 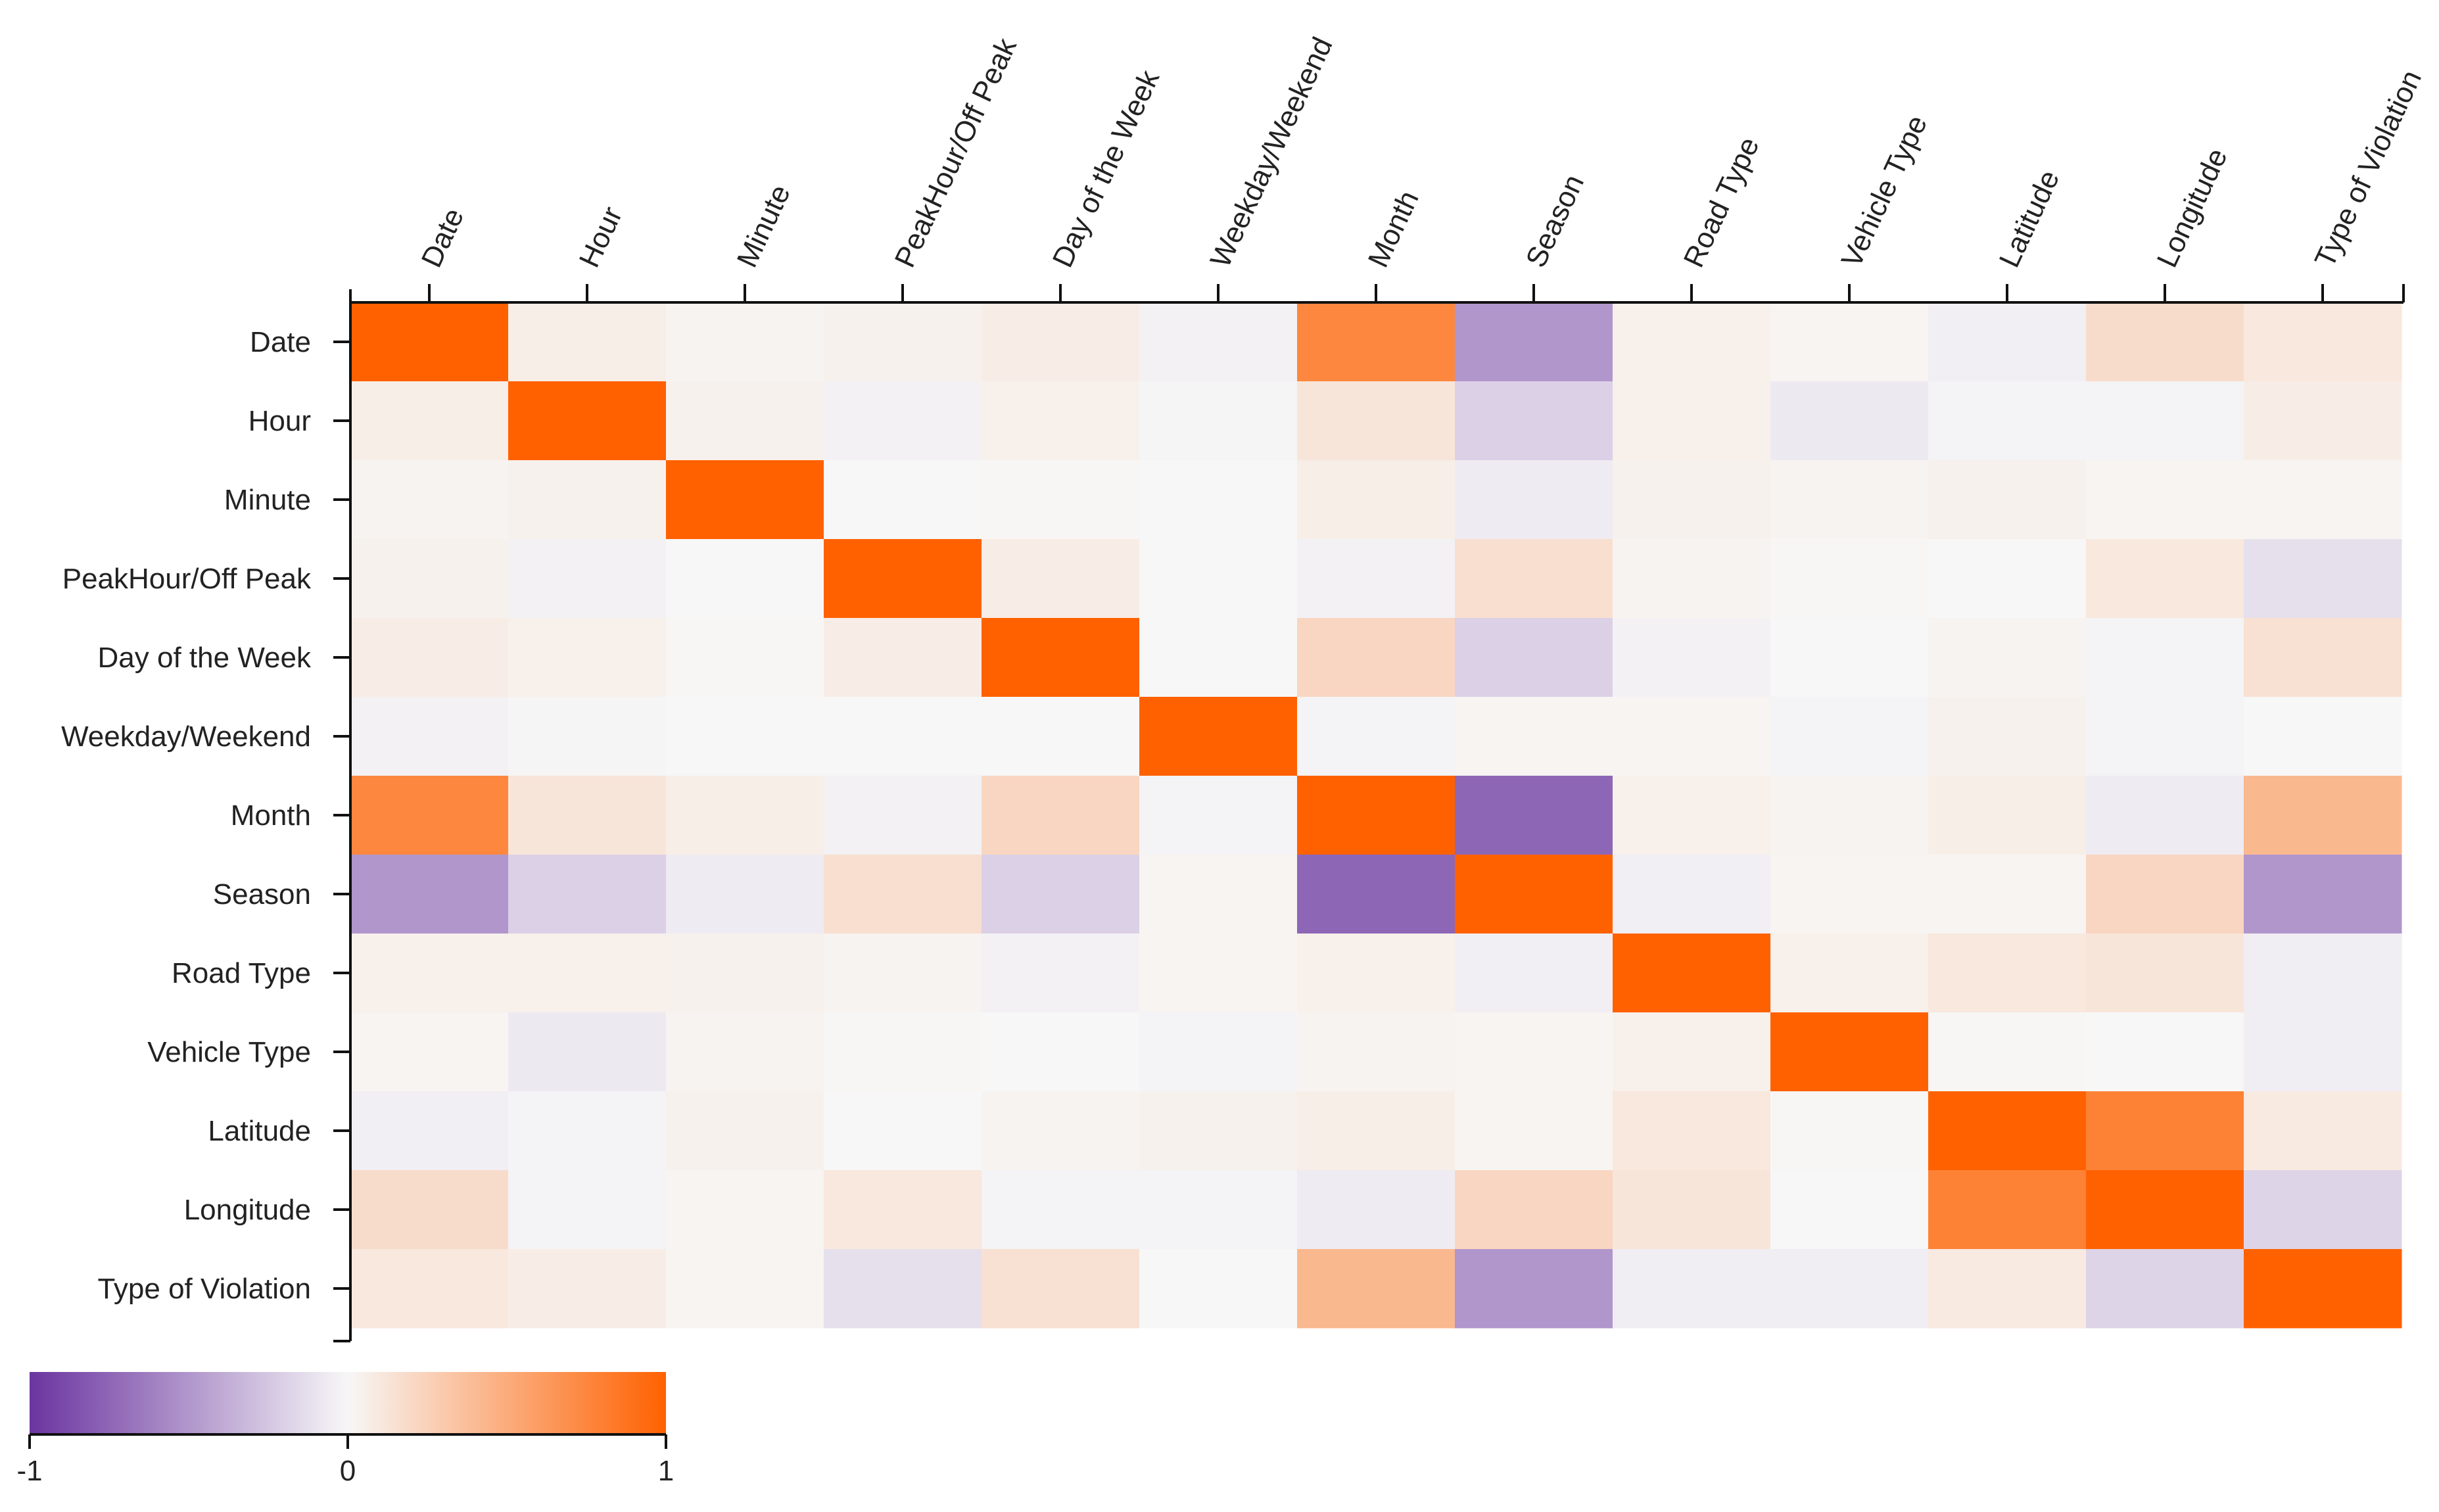 I want to click on heatmap-cell-date-x-date, so click(x=429, y=342).